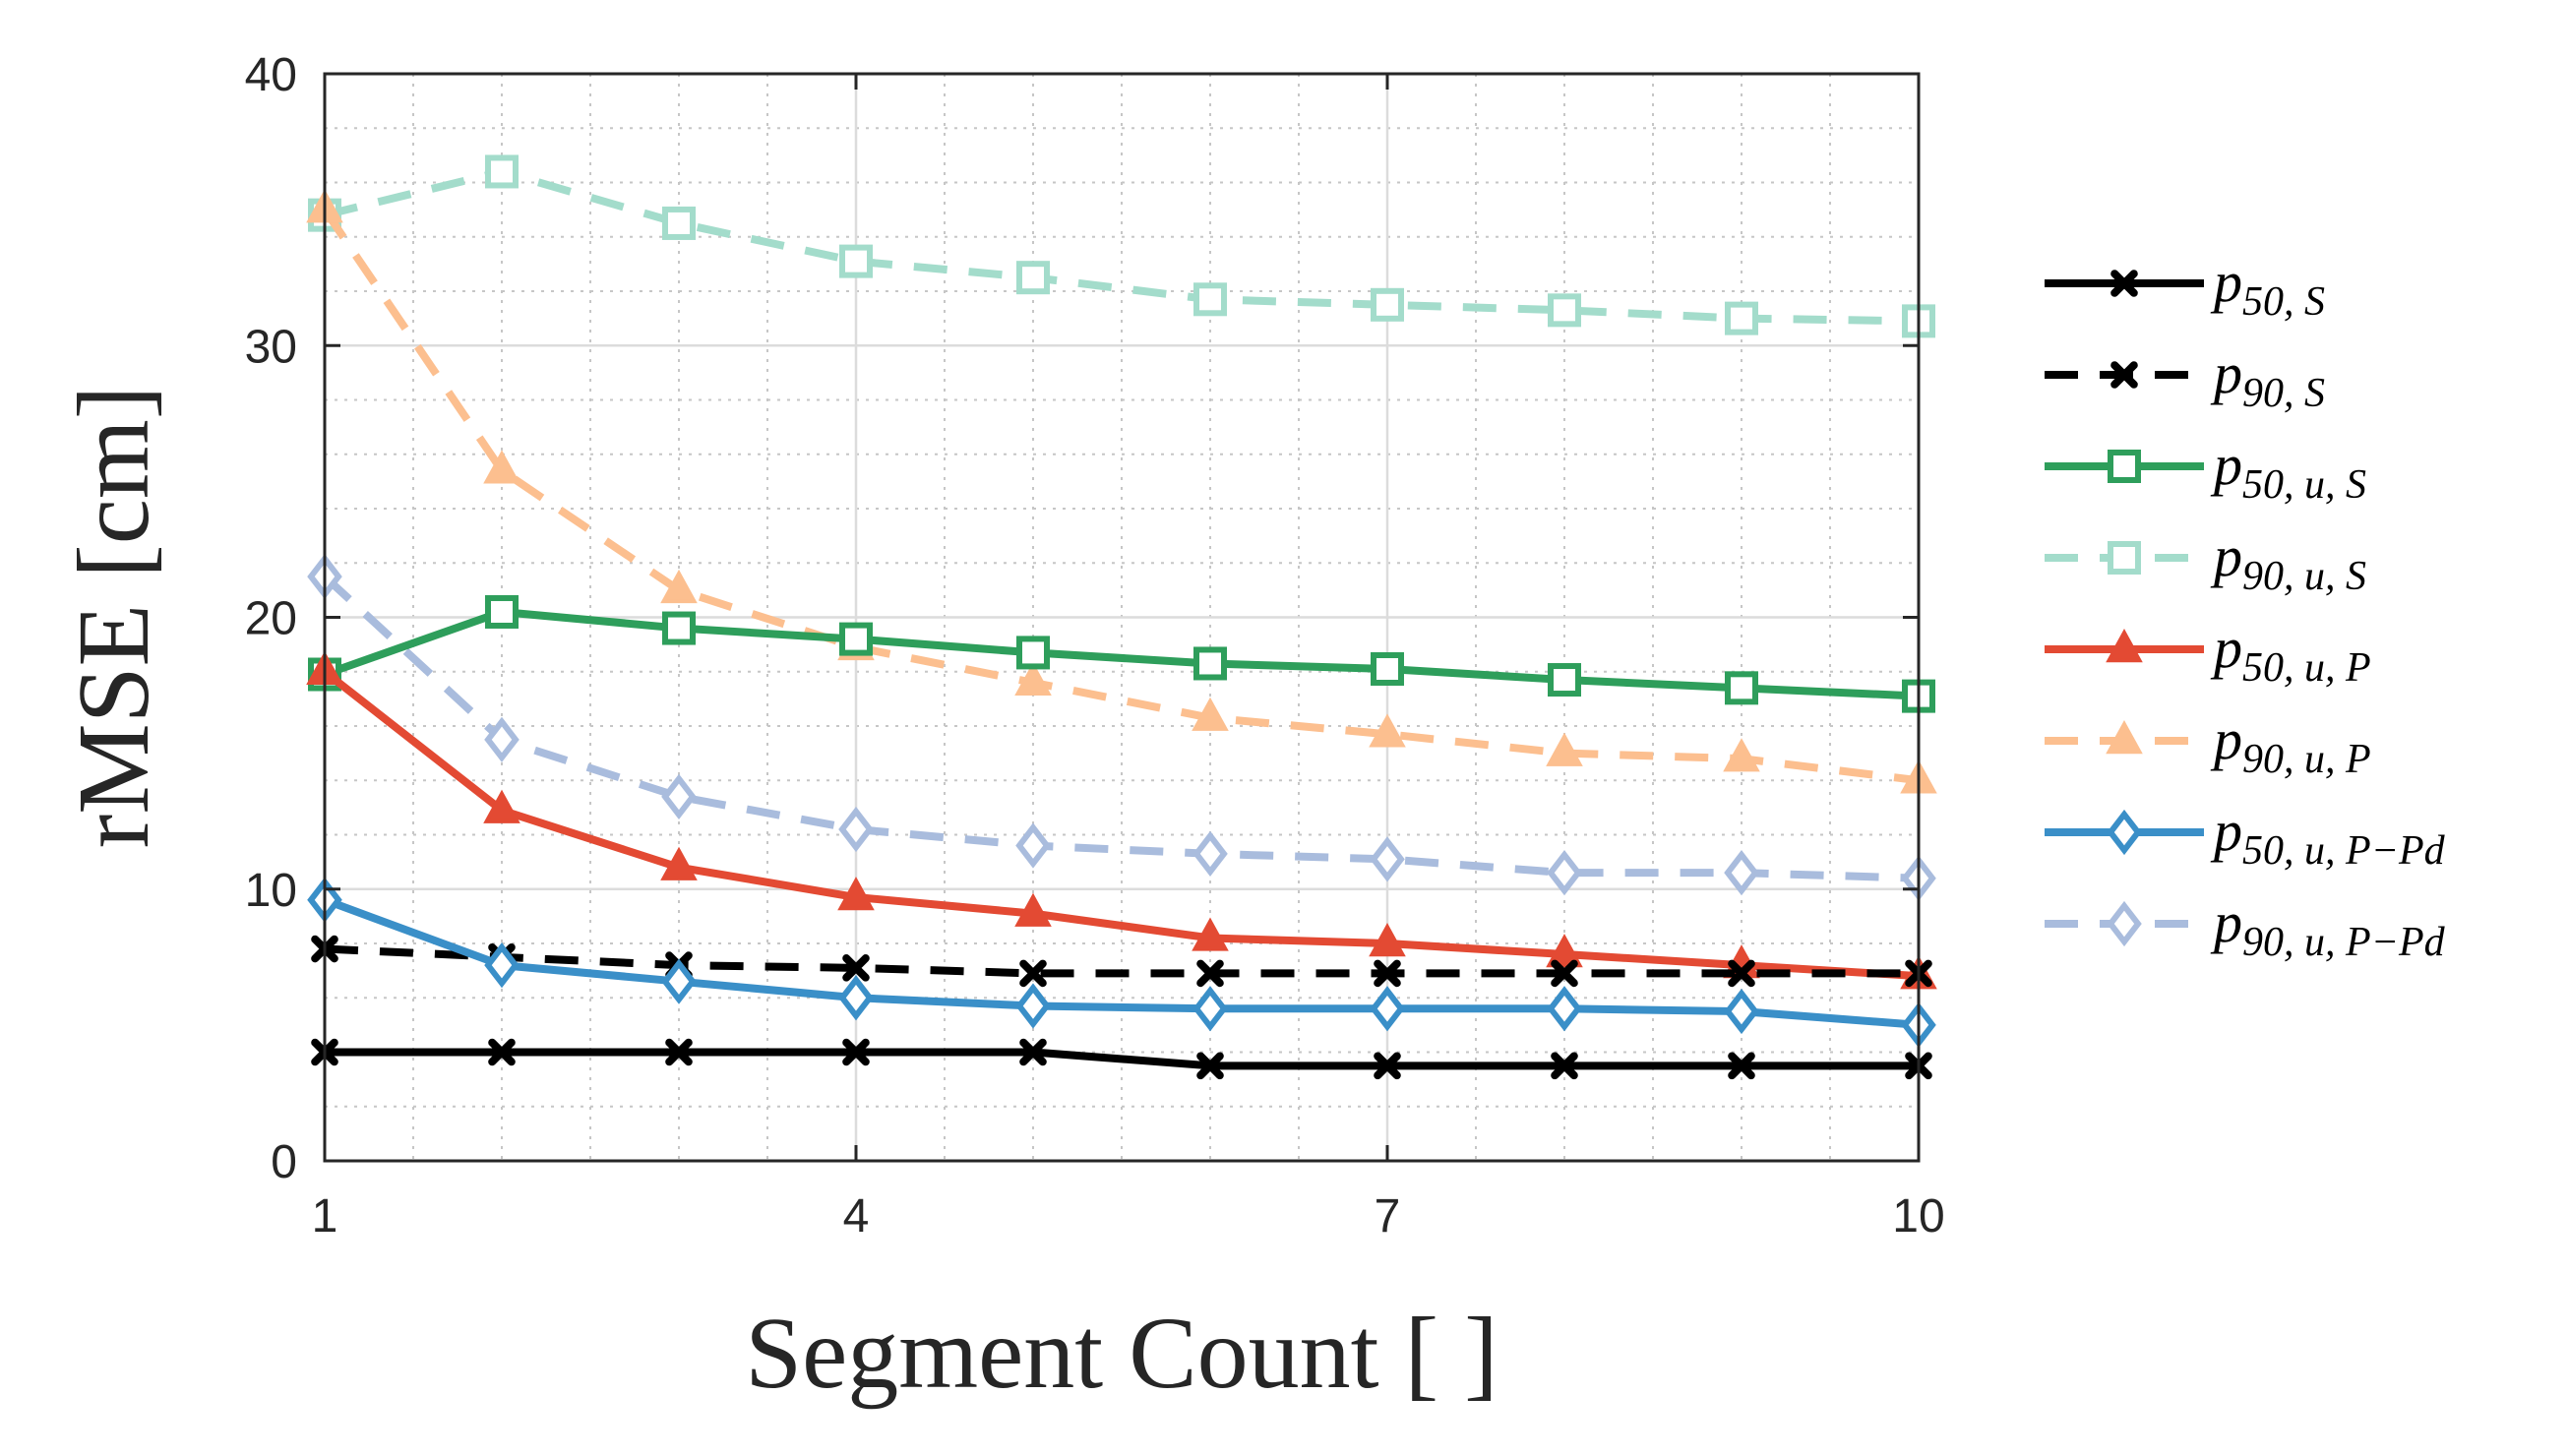 The height and width of the screenshot is (1456, 2568). What do you see at coordinates (2208, 744) in the screenshot?
I see `legend-entry: p90, u, P` at bounding box center [2208, 744].